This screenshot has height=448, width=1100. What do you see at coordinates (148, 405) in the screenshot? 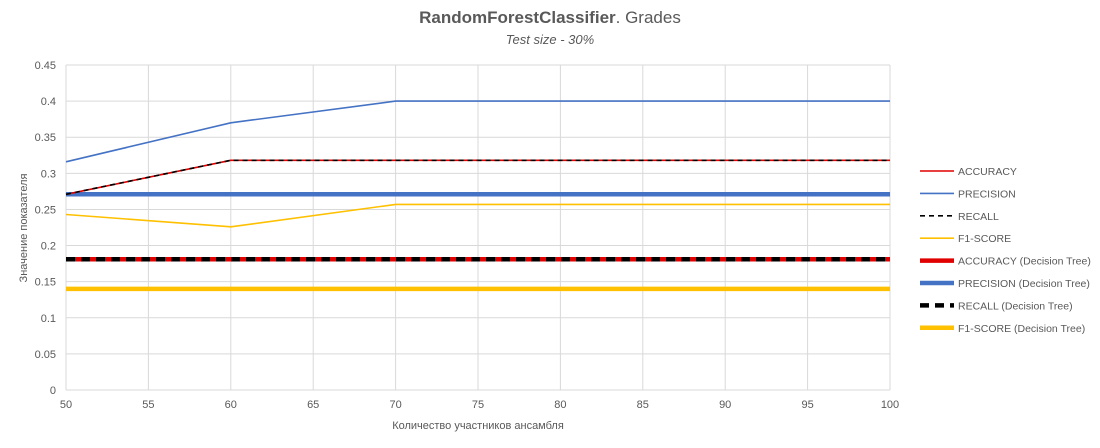
I see `x-tick-label: 55` at bounding box center [148, 405].